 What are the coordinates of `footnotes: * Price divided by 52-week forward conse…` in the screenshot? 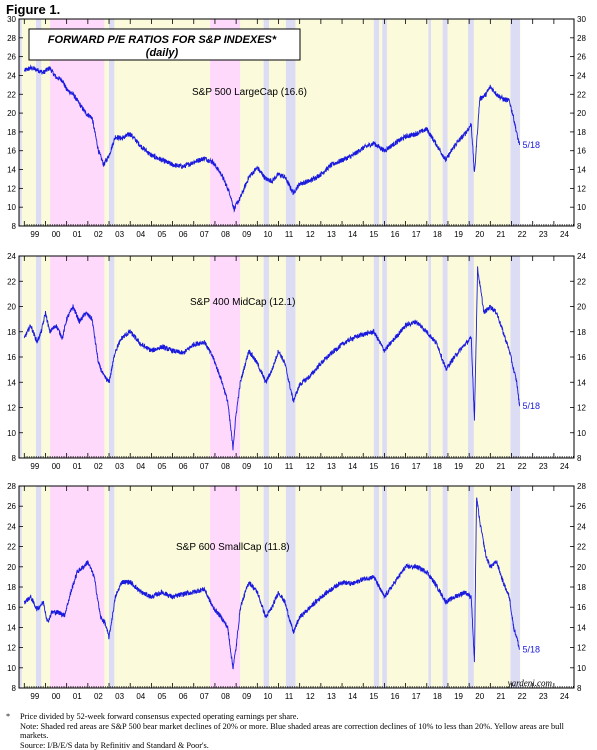 It's located at (298, 731).